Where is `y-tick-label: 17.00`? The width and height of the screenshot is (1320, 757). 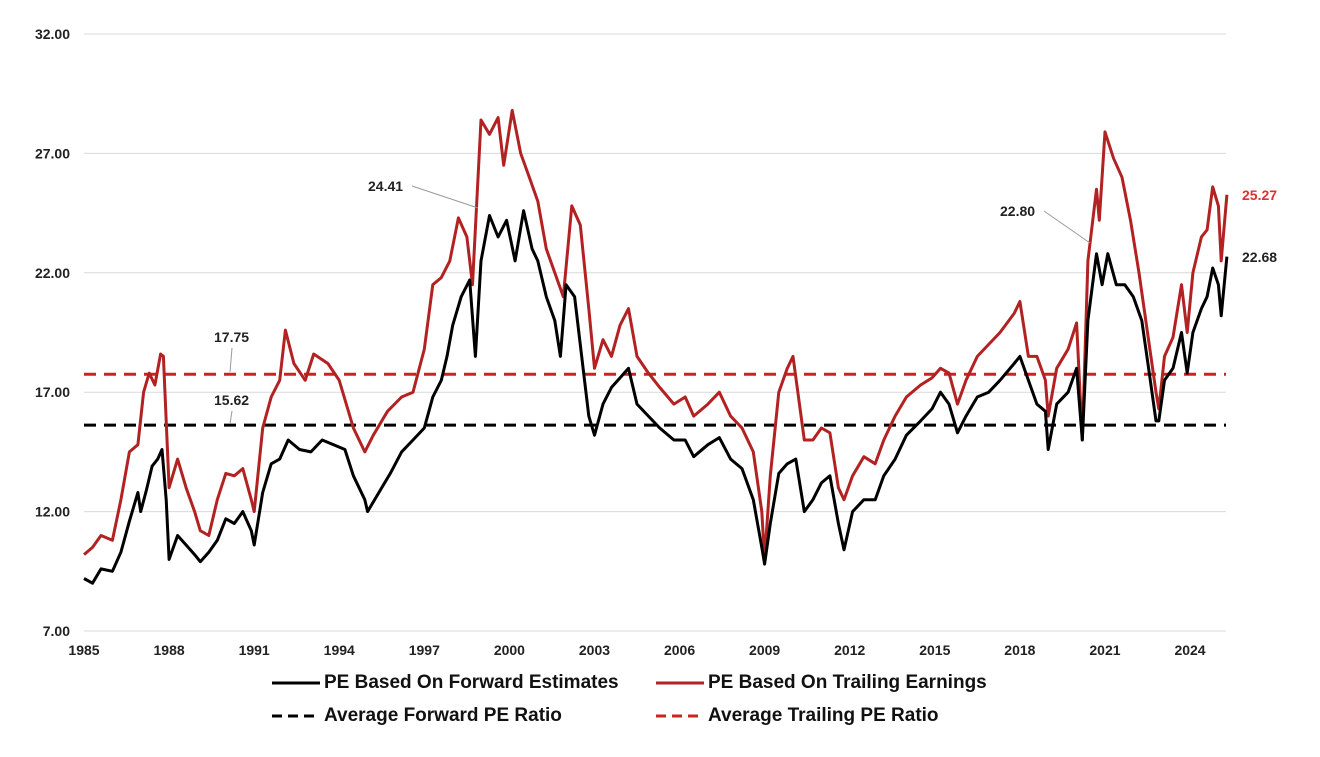
y-tick-label: 17.00 is located at coordinates (52, 392).